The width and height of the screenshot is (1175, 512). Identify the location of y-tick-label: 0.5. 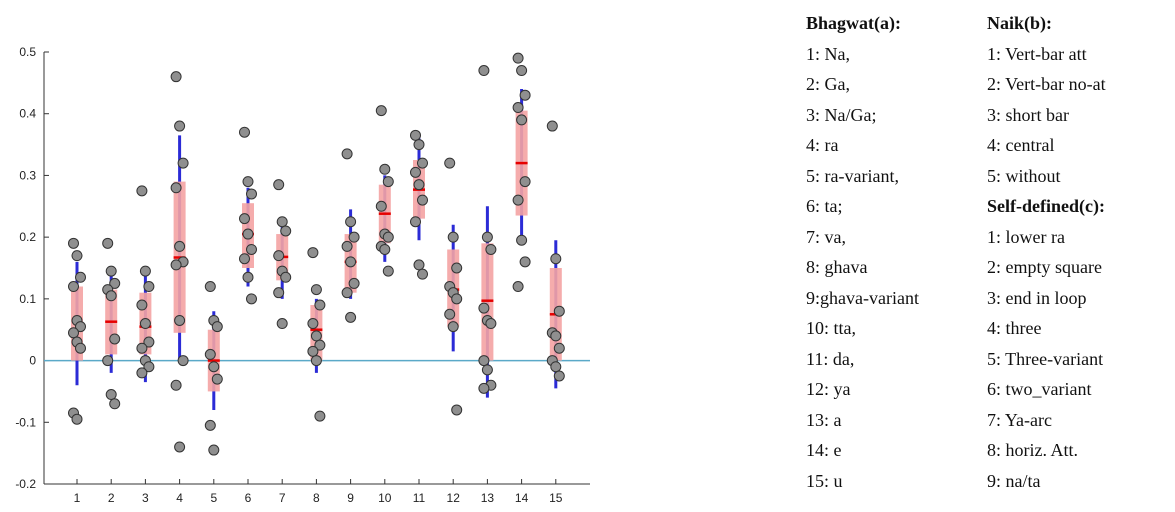
(27, 52).